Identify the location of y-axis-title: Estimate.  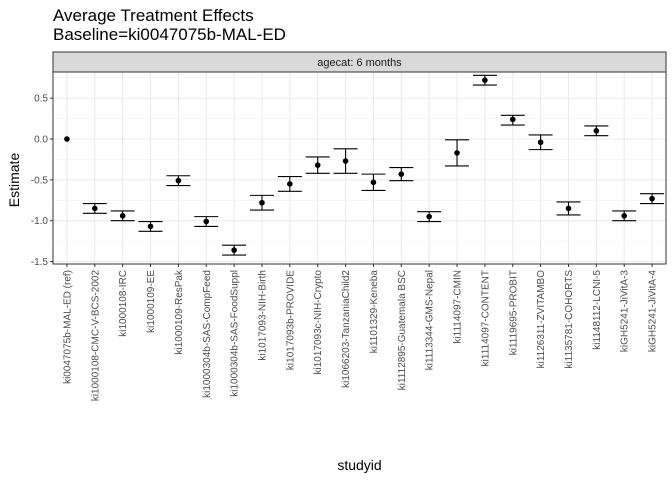
(14, 180).